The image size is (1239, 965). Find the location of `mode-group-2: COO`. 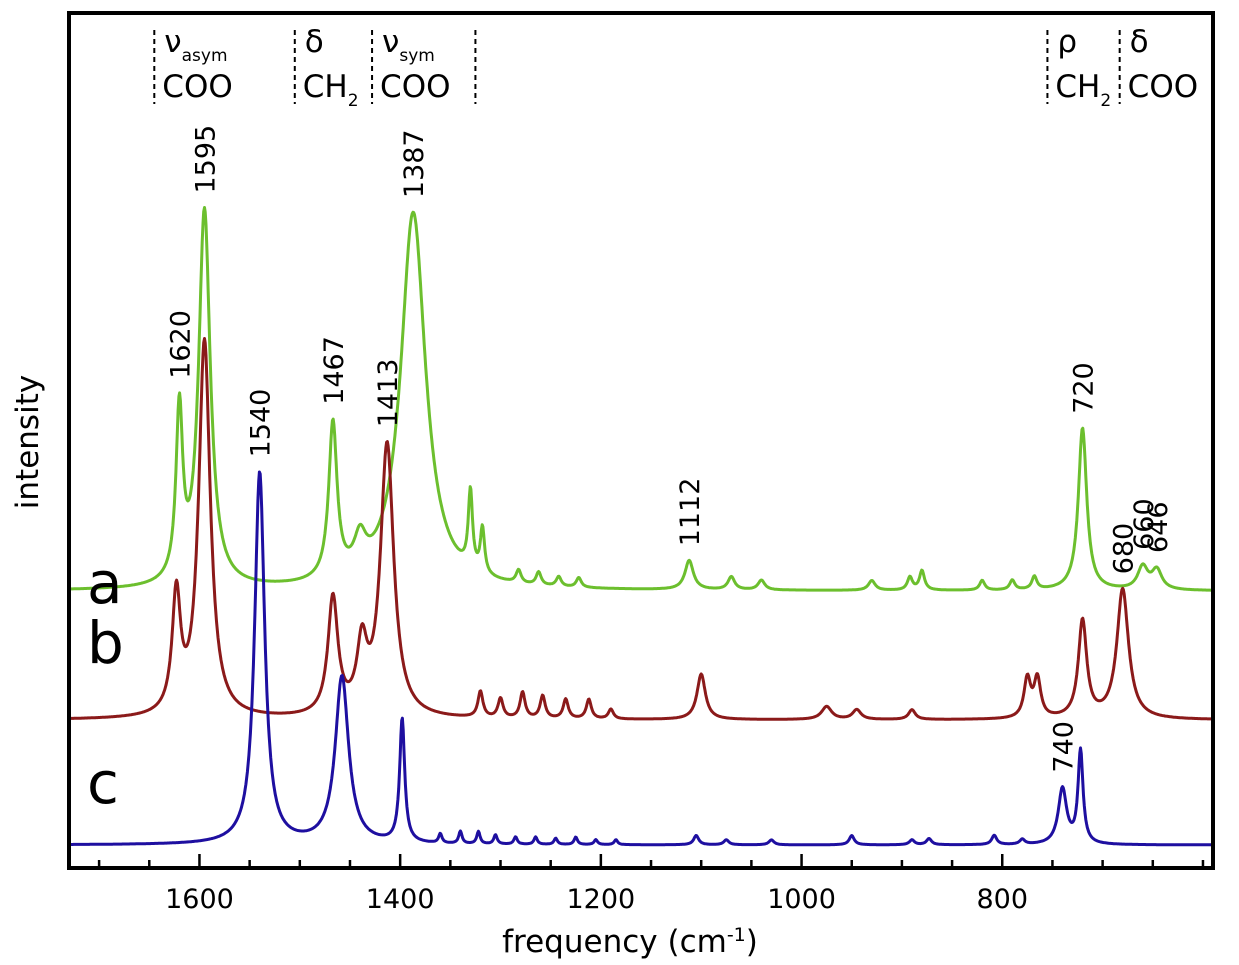

mode-group-2: COO is located at coordinates (415, 87).